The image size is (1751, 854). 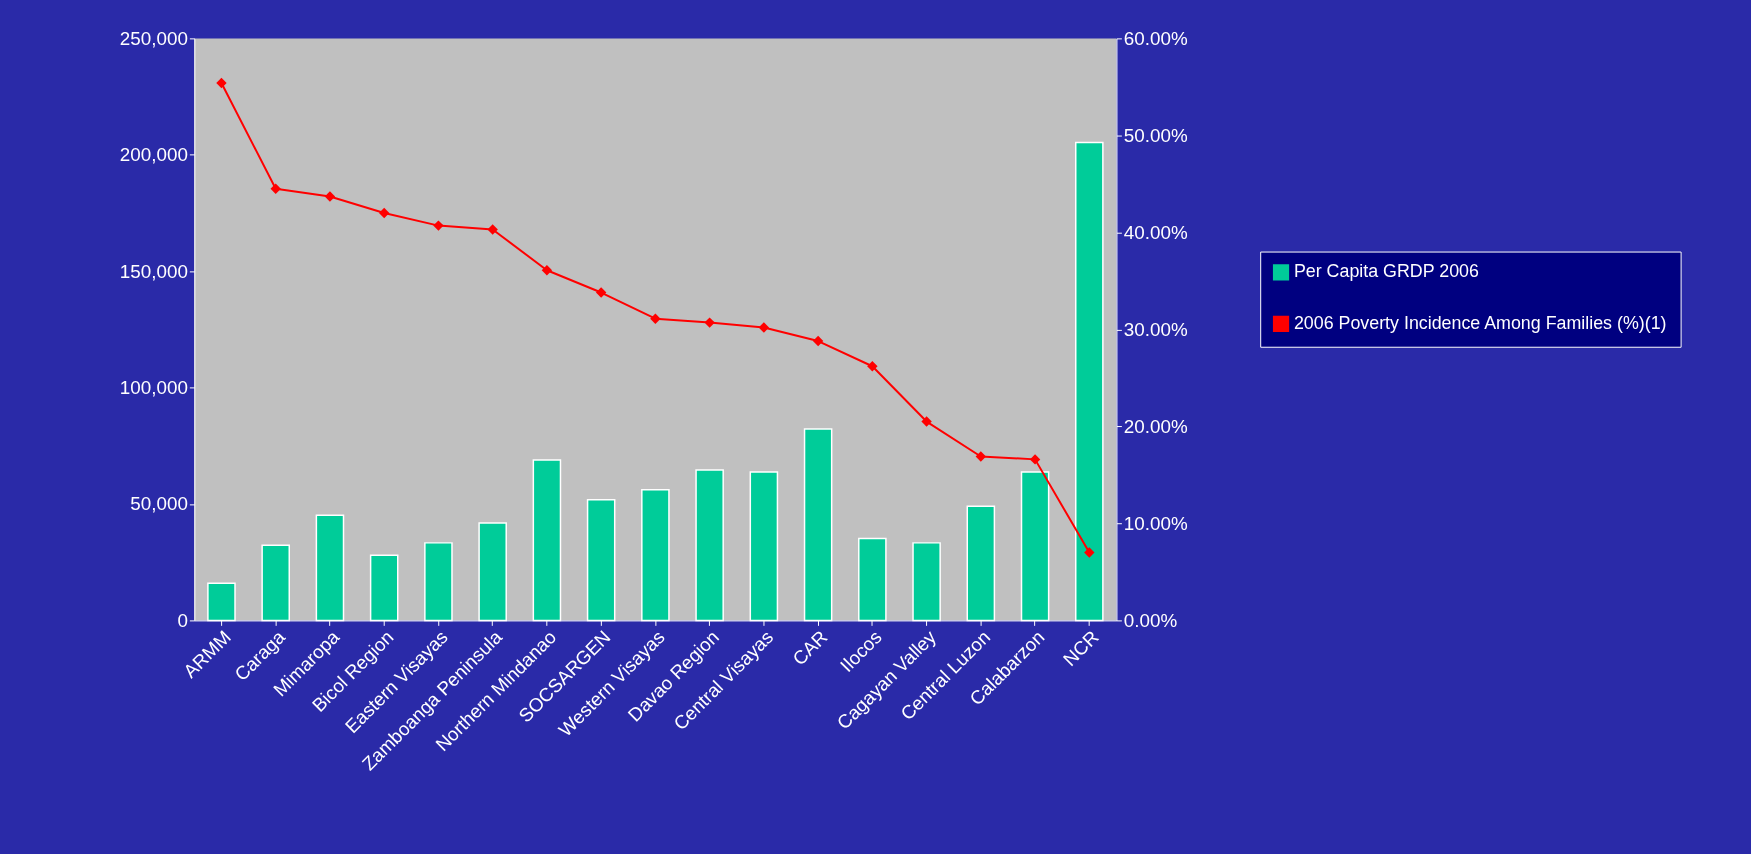 I want to click on y-tick-label: 100,000, so click(x=153, y=388).